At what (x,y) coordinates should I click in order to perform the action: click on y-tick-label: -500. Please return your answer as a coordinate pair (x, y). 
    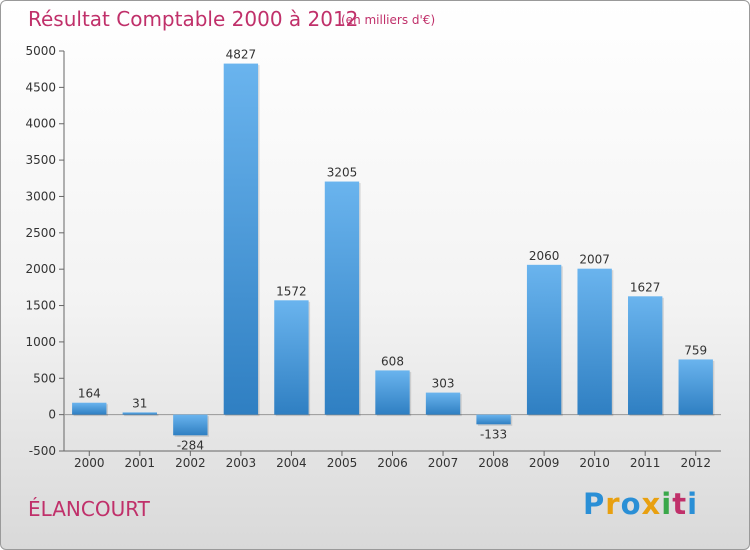
    Looking at the image, I should click on (42, 451).